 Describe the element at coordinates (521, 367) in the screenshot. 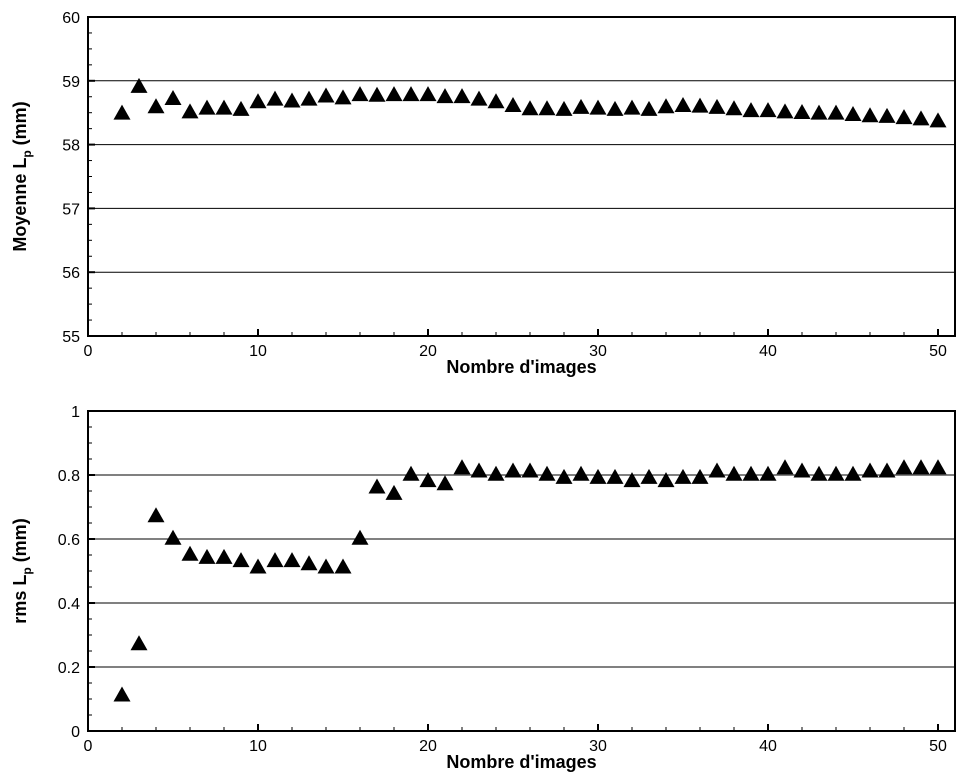

I see `mean-lp-x-axis-title: Nombre d'images` at that location.